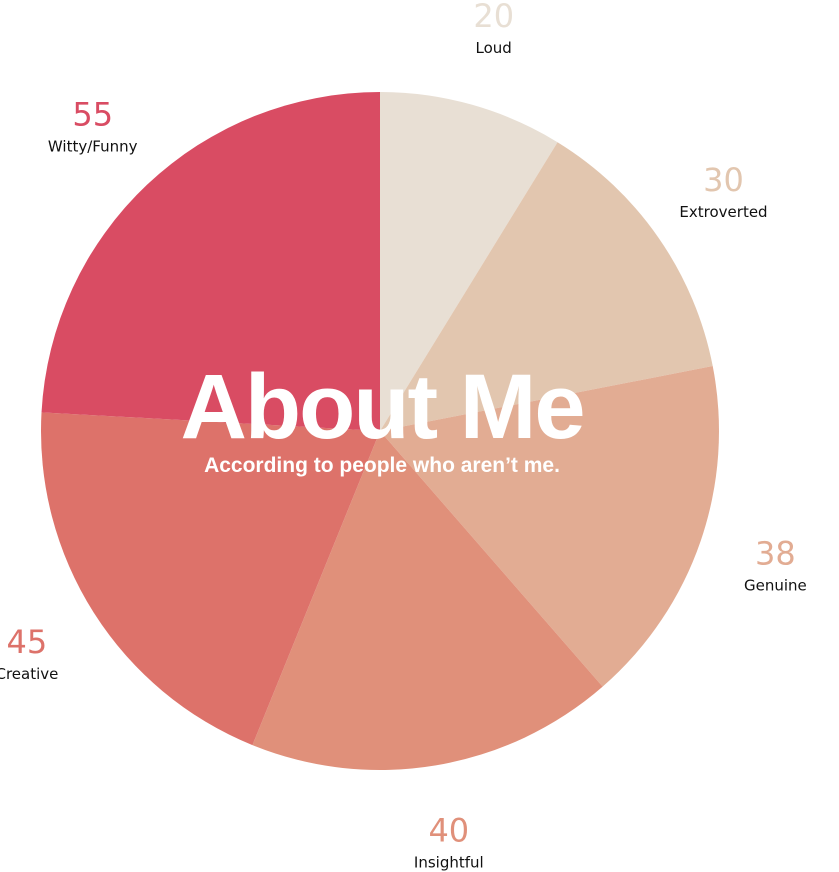 This screenshot has height=872, width=839. Describe the element at coordinates (775, 586) in the screenshot. I see `slice-label-genuine: Genuine` at that location.